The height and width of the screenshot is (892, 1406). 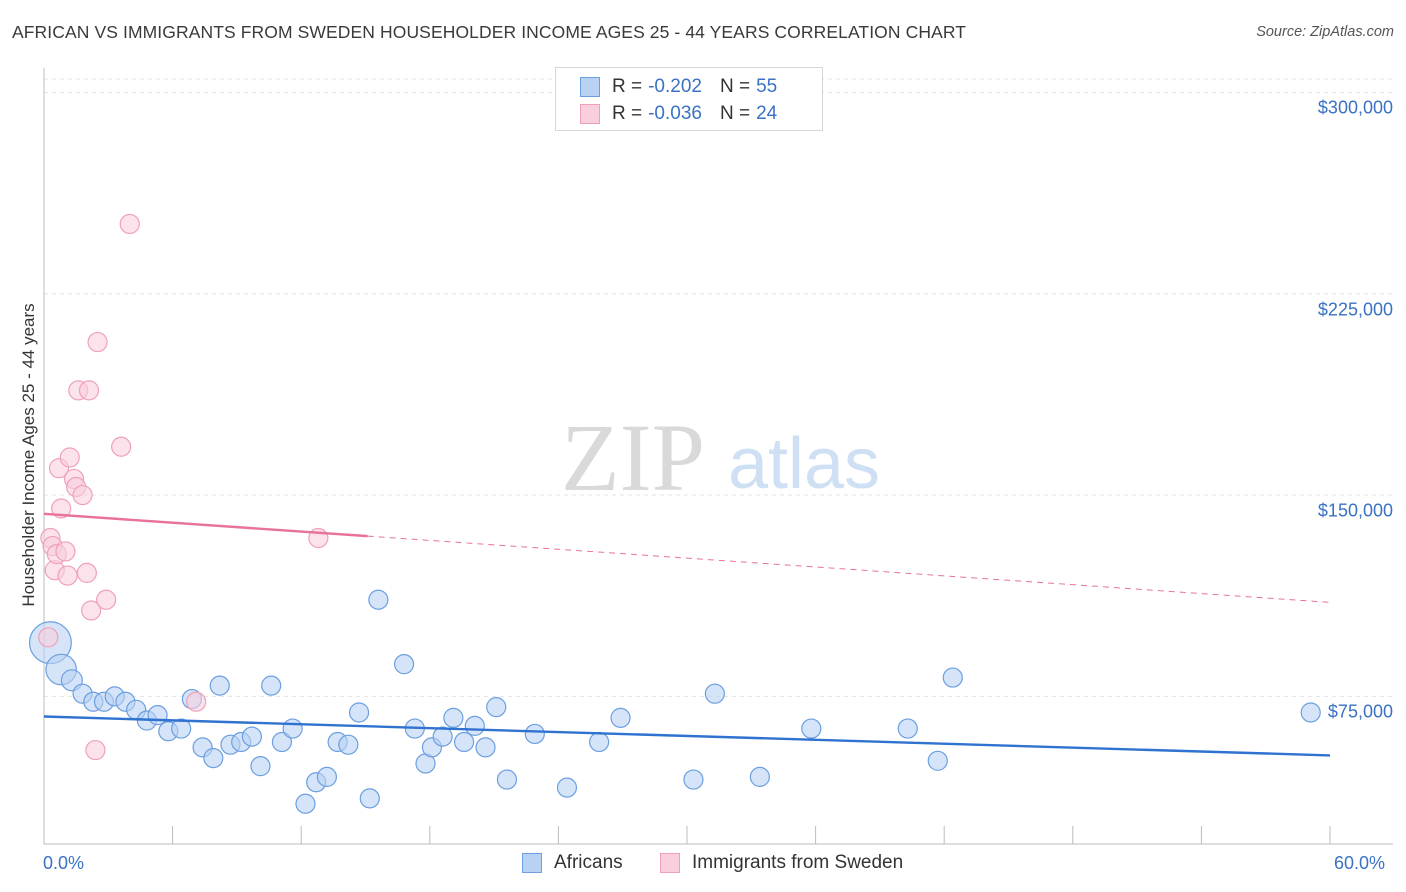 What do you see at coordinates (1360, 863) in the screenshot?
I see `x-tick-max: 60.0%` at bounding box center [1360, 863].